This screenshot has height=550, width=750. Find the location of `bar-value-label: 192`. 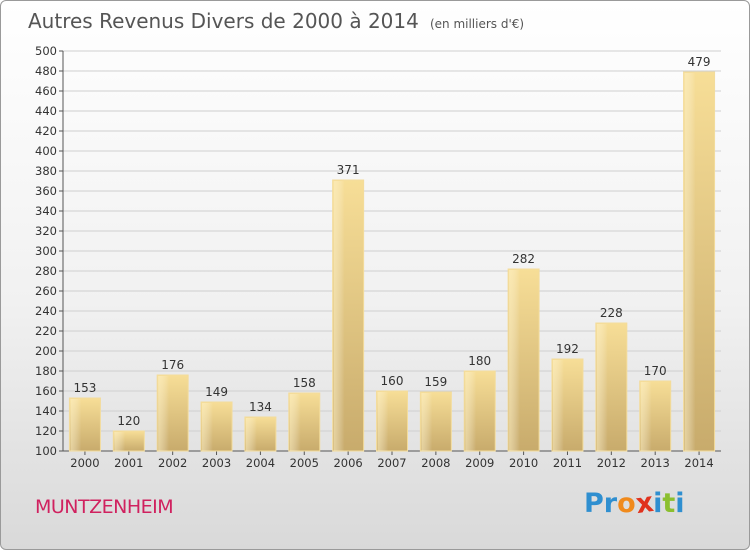

bar-value-label: 192 is located at coordinates (567, 349).